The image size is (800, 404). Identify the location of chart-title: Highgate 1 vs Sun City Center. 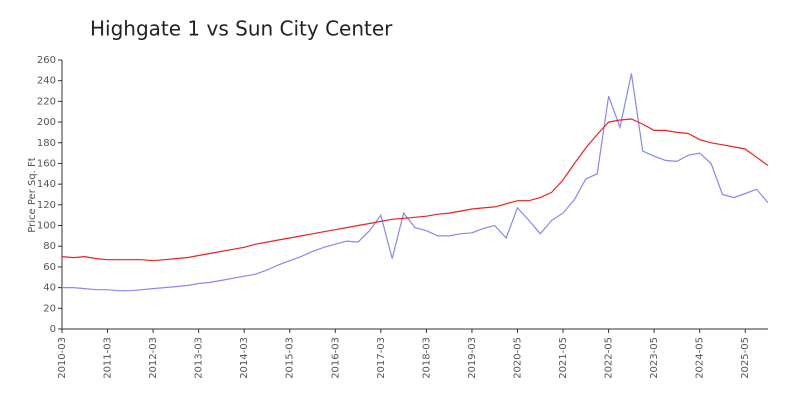
(241, 29).